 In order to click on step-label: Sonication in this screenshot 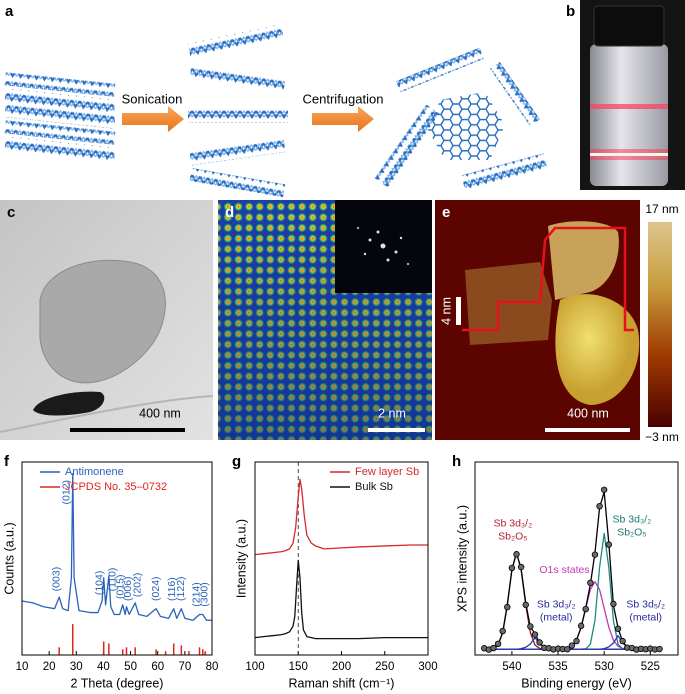, I will do `click(152, 98)`.